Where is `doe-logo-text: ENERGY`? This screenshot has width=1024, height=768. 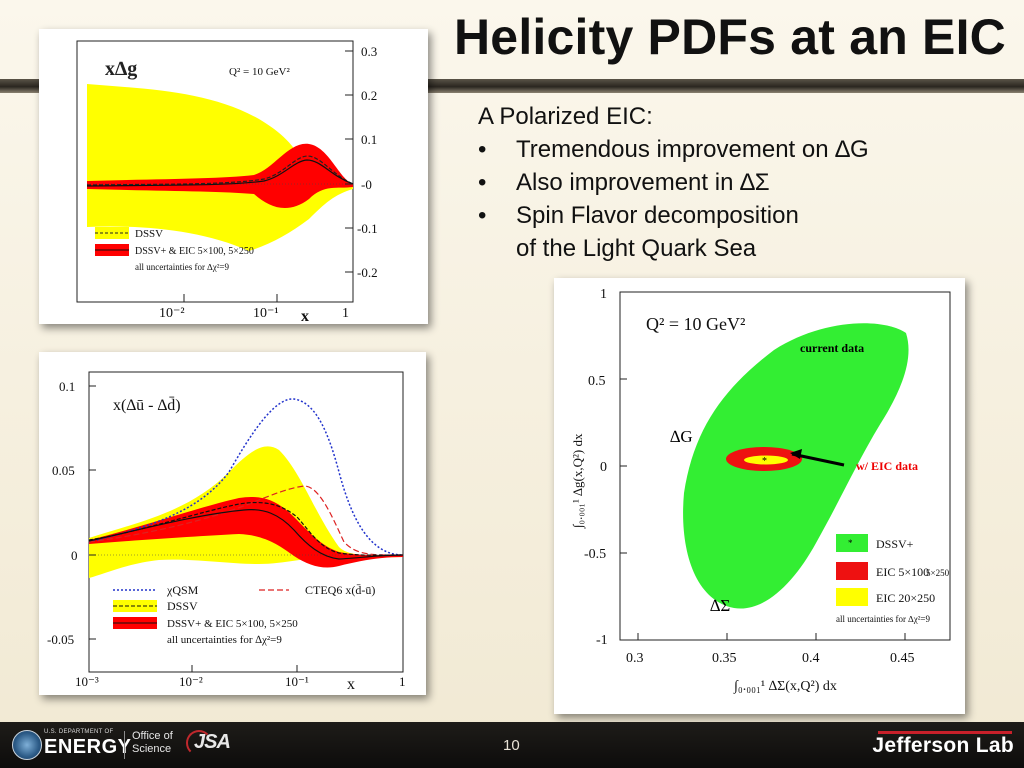 doe-logo-text: ENERGY is located at coordinates (88, 747).